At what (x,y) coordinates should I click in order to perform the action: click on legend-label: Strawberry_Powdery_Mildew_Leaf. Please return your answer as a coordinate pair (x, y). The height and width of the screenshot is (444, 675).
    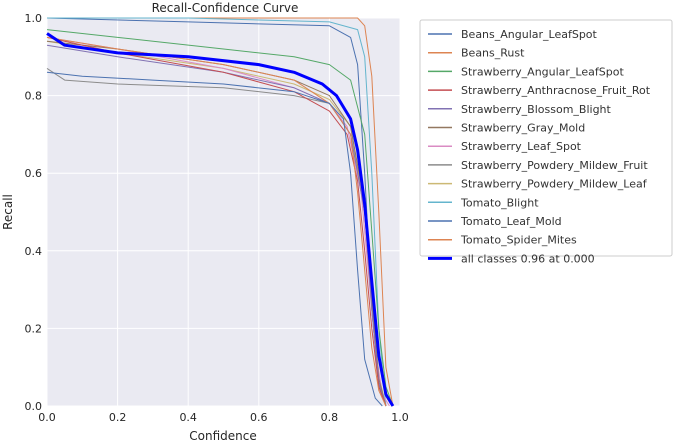
    Looking at the image, I should click on (554, 184).